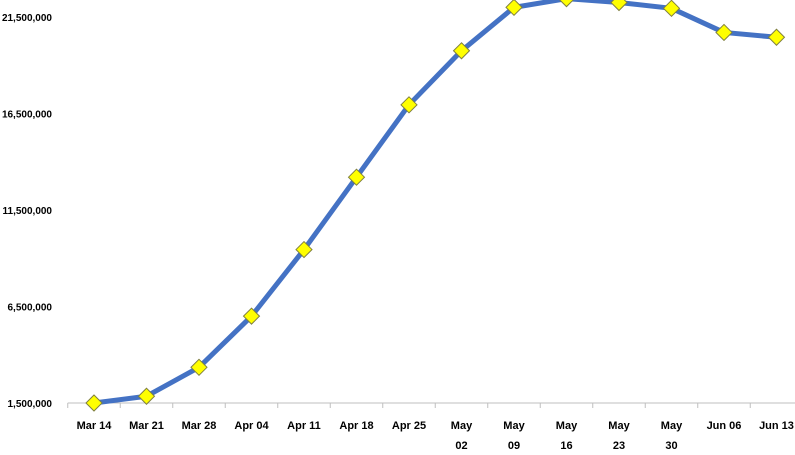 Image resolution: width=795 pixels, height=455 pixels. I want to click on y-tick-label: 11,500,000, so click(28, 211).